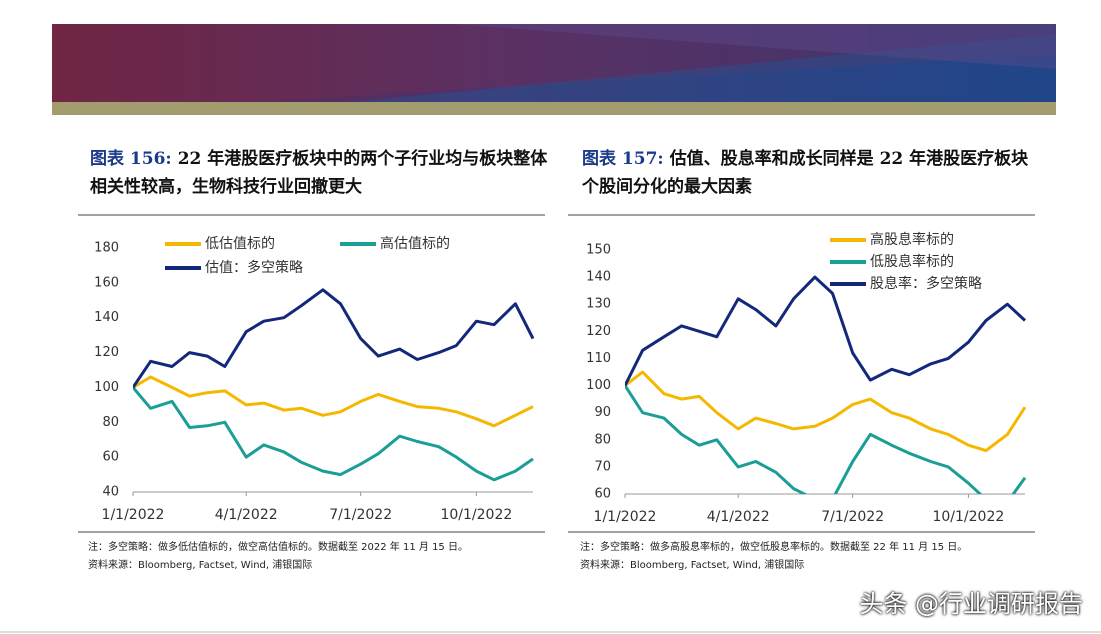 Image resolution: width=1101 pixels, height=634 pixels. I want to click on y-tick-label: 150, so click(598, 250).